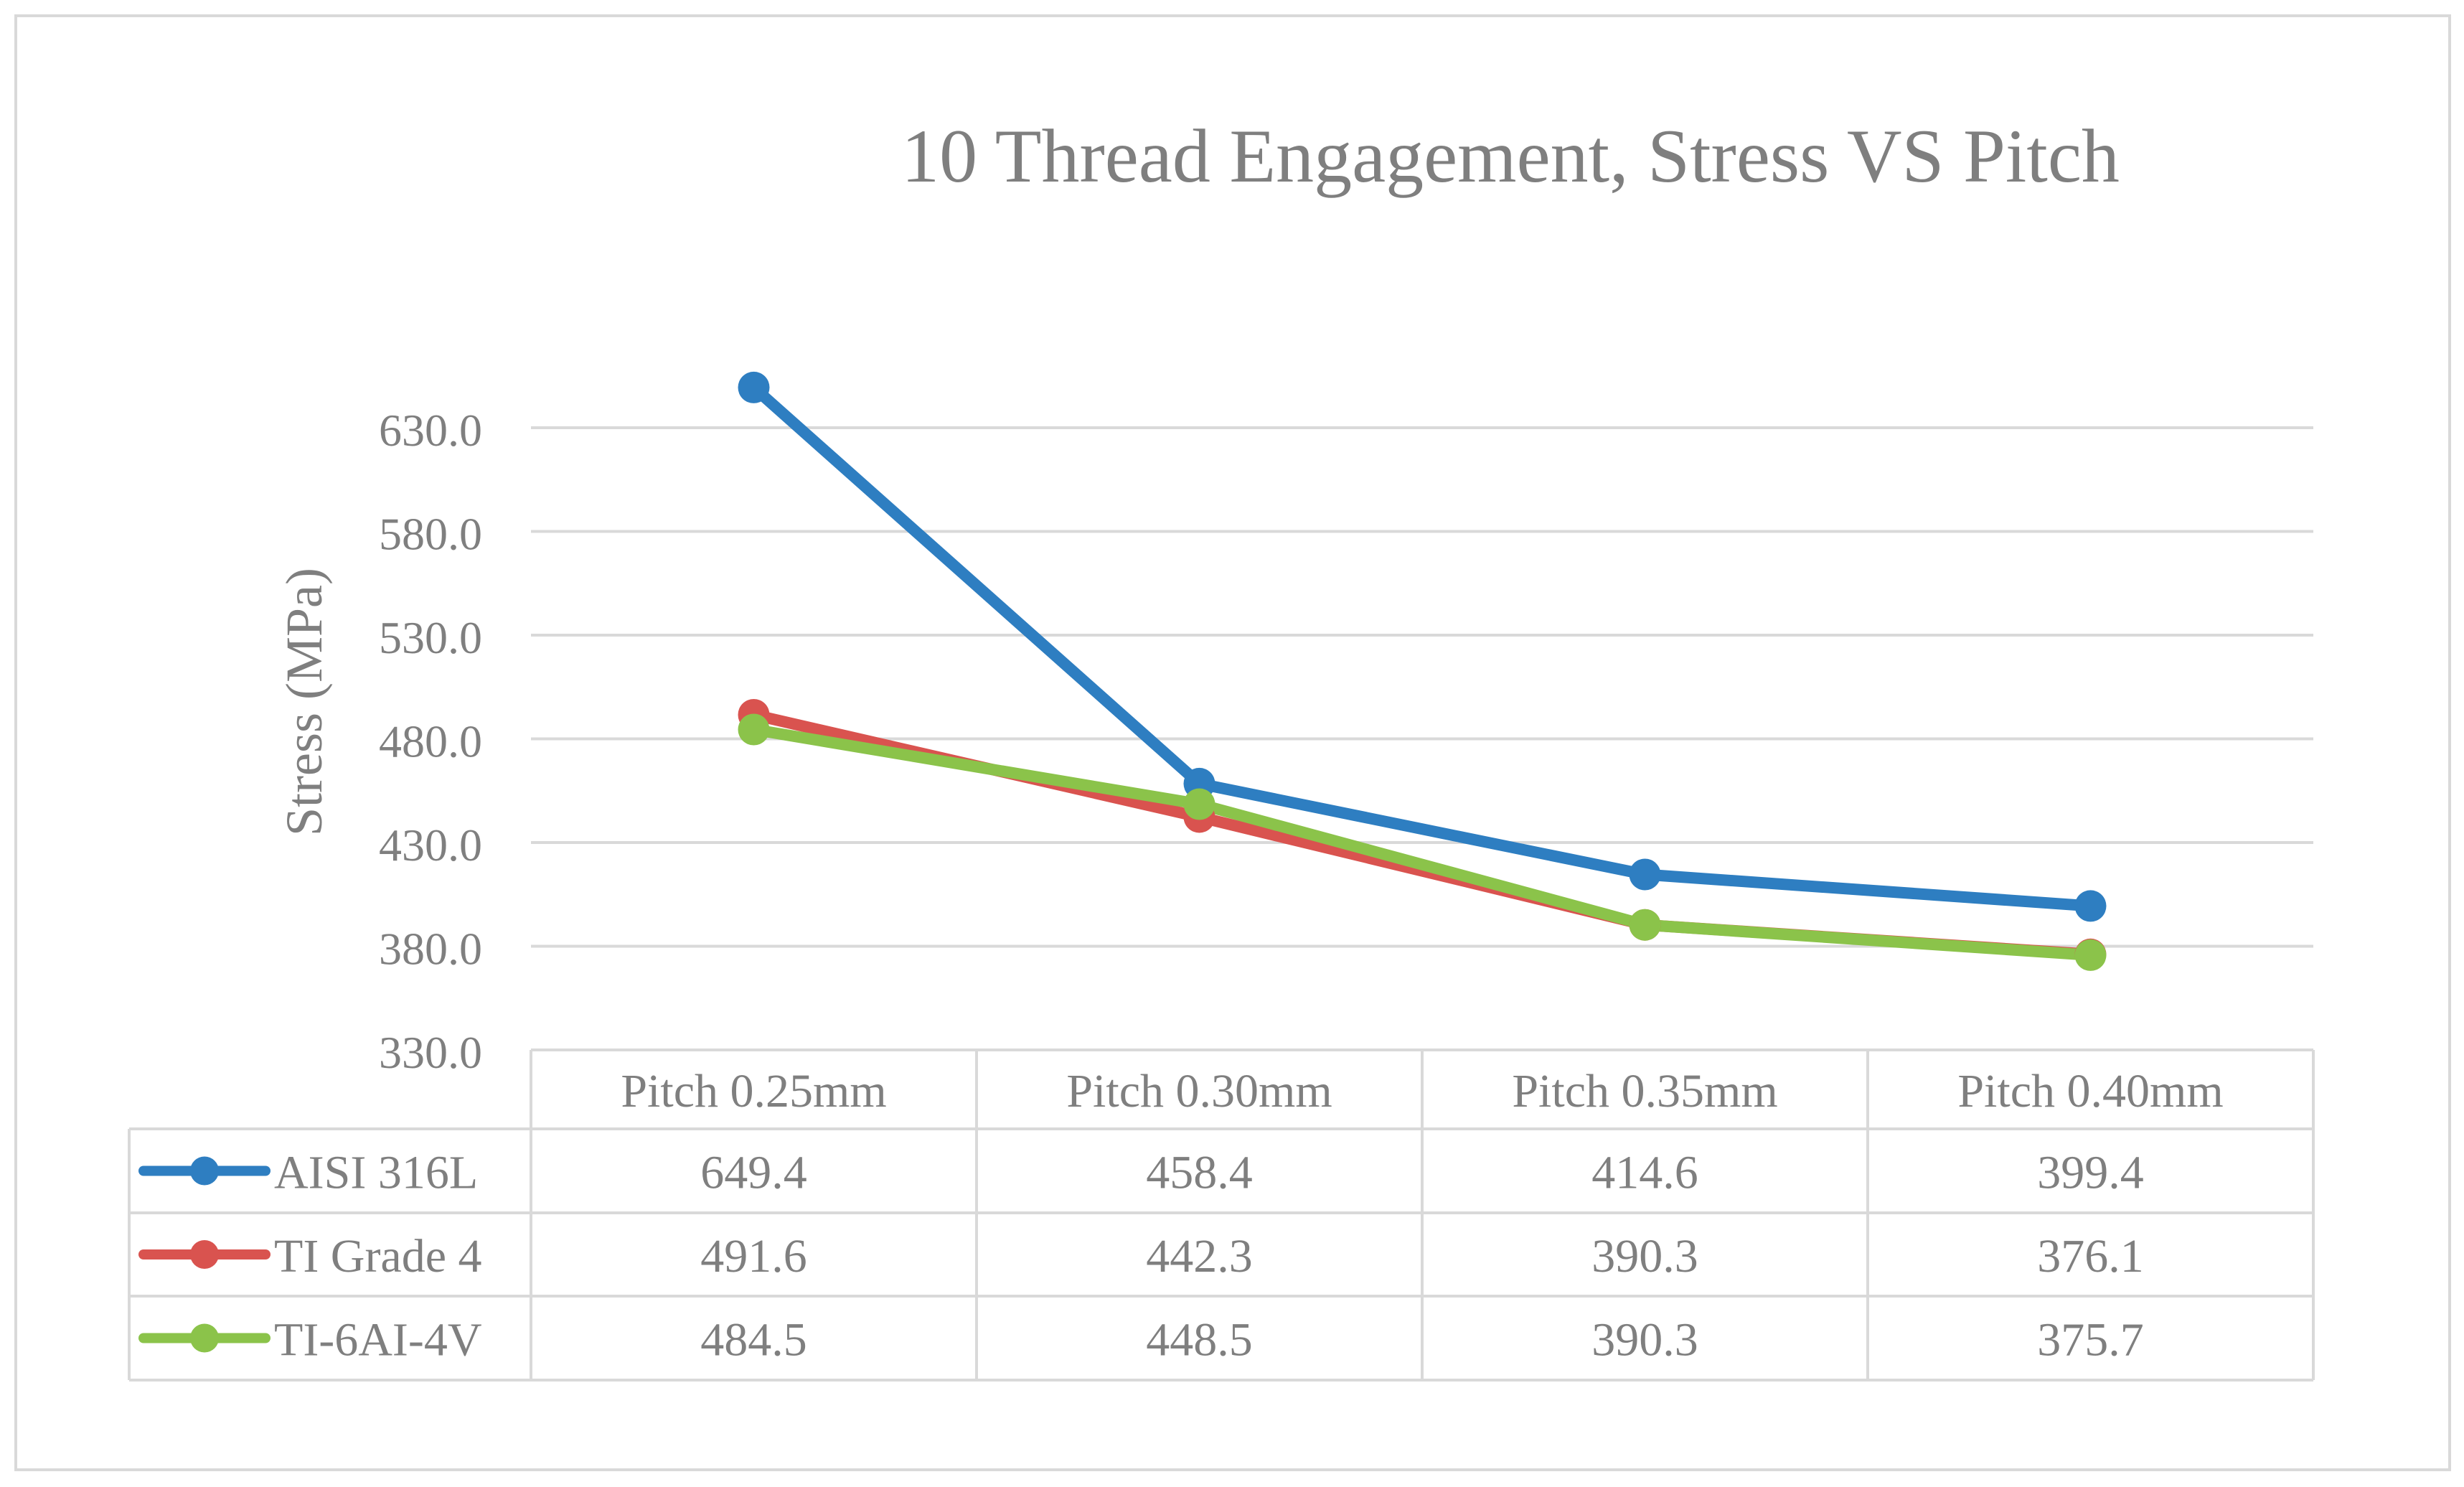  Describe the element at coordinates (1199, 1091) in the screenshot. I see `category-label: Pitch 0.30mm` at that location.